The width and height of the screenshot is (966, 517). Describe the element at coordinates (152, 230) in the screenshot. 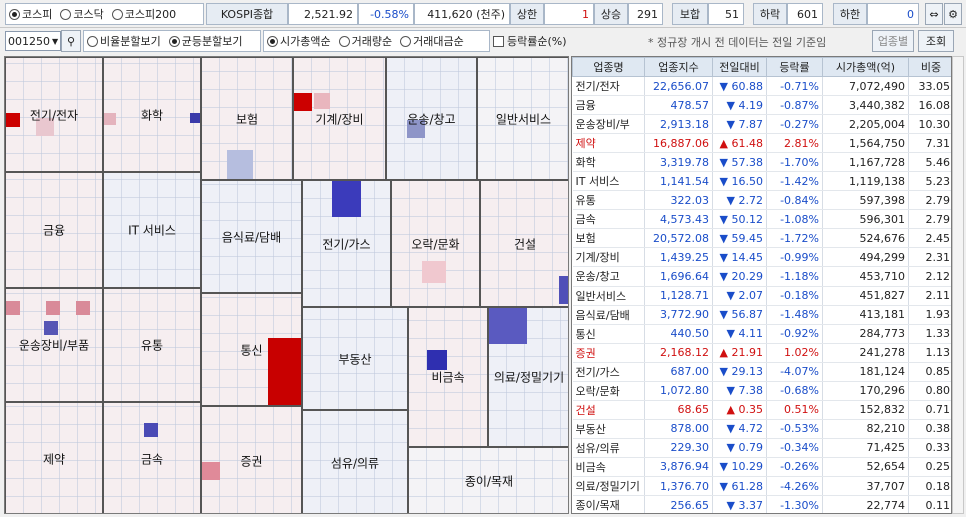

I see `treemap-cell: IT 서비스` at that location.